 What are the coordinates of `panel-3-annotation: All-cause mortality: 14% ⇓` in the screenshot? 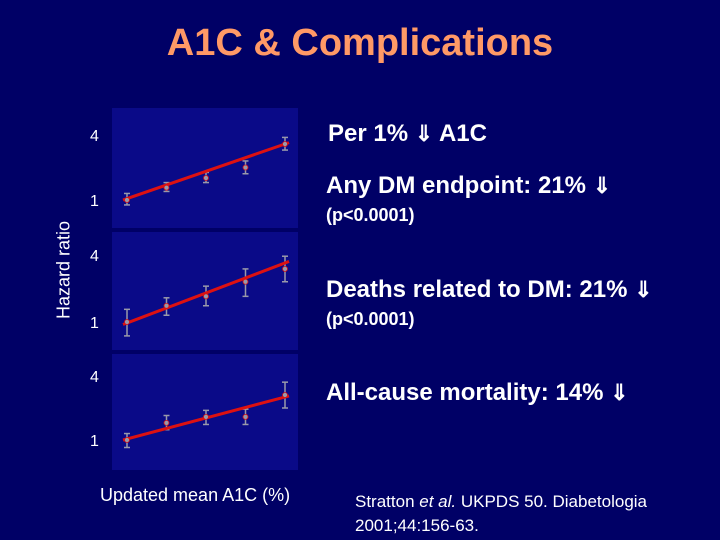 It's located at (477, 393).